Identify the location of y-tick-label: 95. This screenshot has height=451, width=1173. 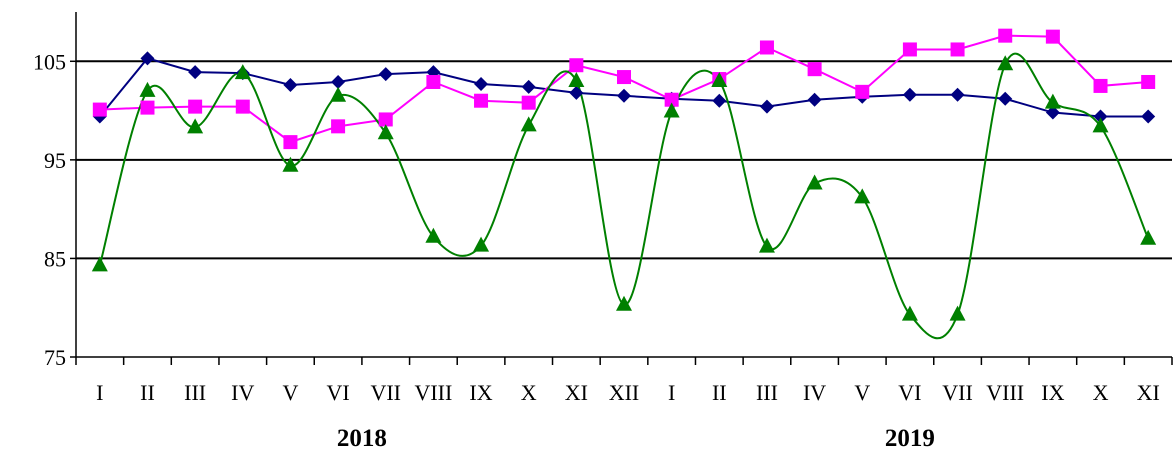
(55, 160).